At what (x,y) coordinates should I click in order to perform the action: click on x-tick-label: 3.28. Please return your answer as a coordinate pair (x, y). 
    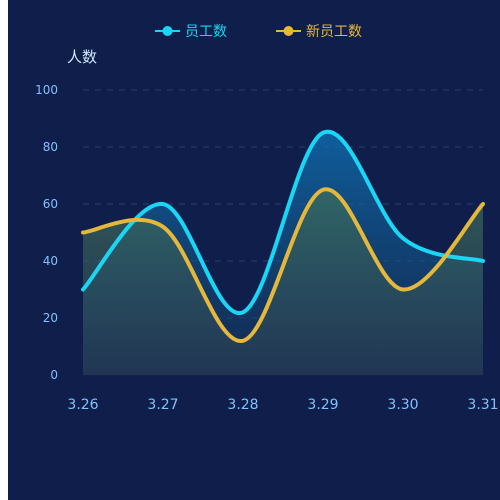
    Looking at the image, I should click on (242, 405).